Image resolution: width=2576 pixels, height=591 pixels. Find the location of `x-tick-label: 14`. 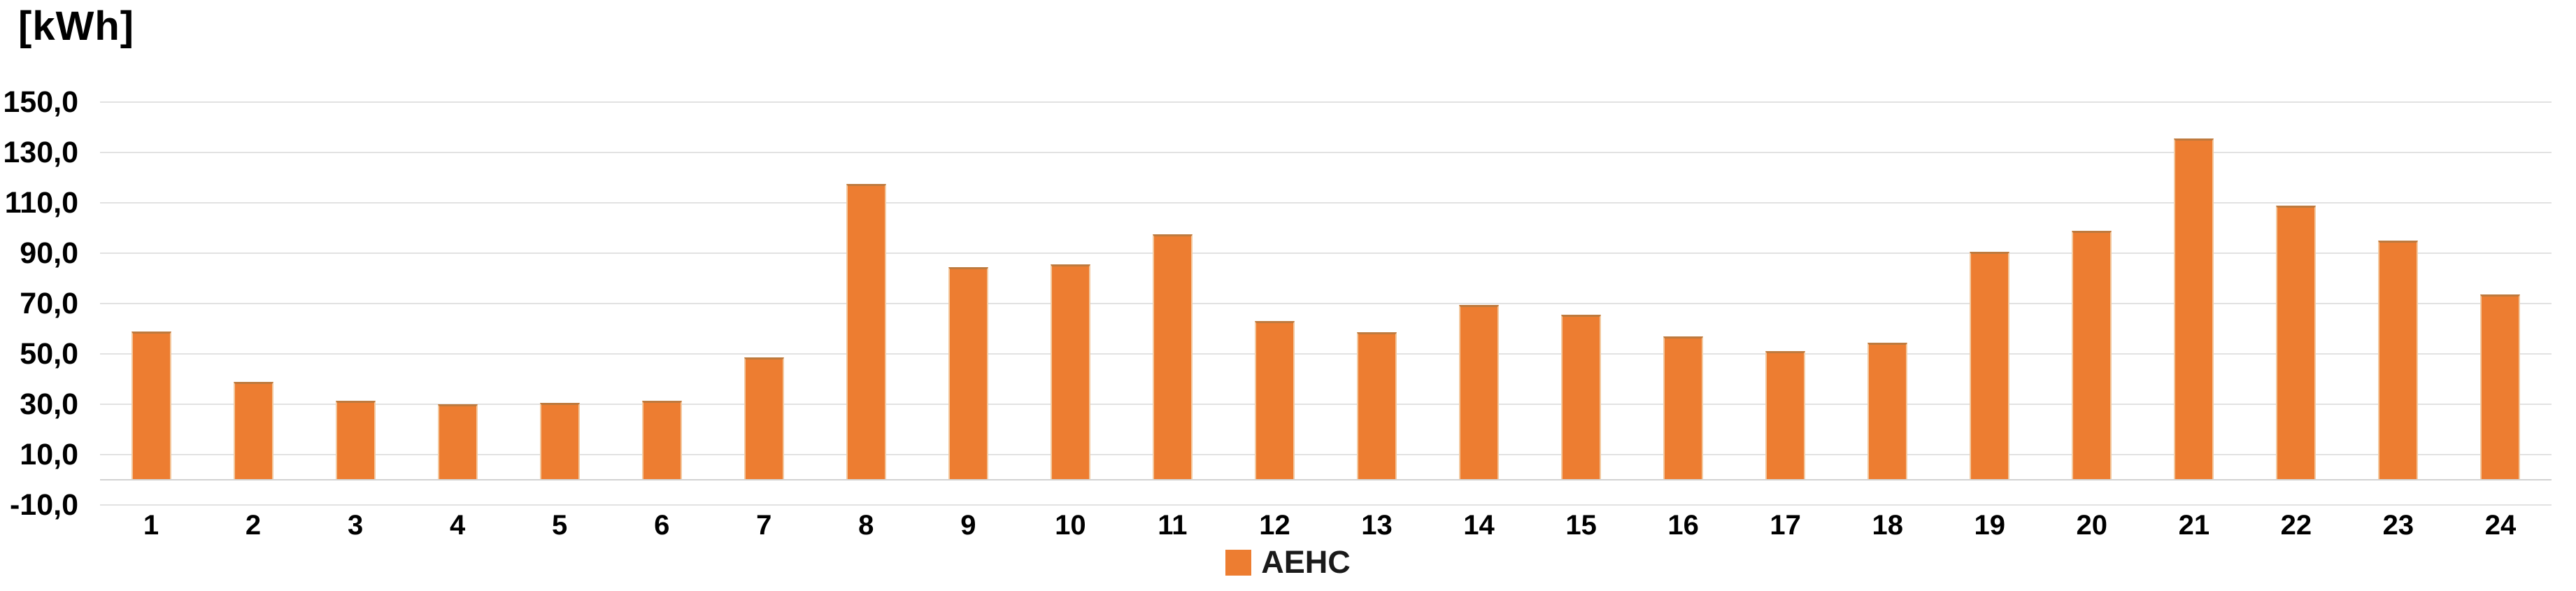

x-tick-label: 14 is located at coordinates (1479, 525).